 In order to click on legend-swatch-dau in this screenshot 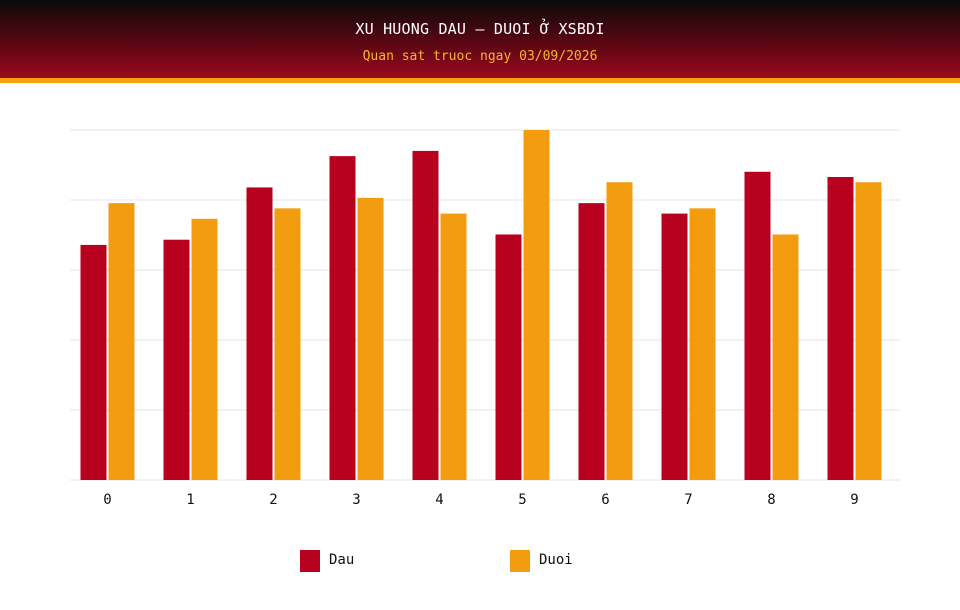, I will do `click(310, 561)`.